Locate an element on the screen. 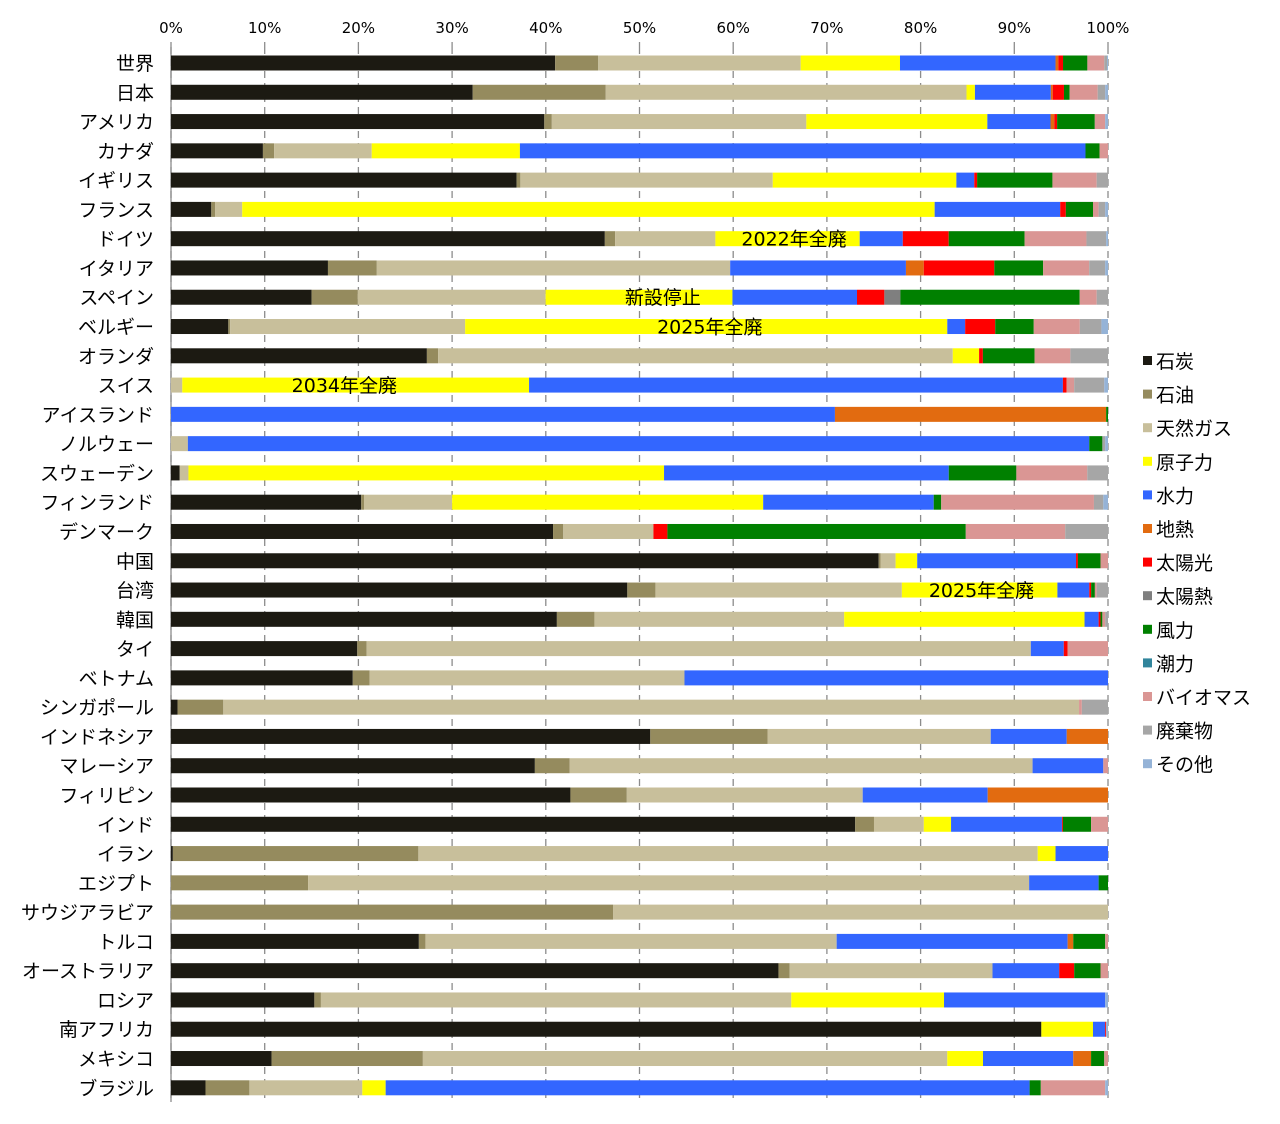 Image resolution: width=1280 pixels, height=1124 pixels. category-label: イギリス is located at coordinates (116, 181).